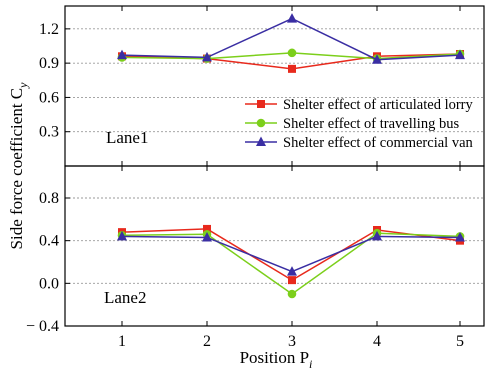 This screenshot has width=498, height=386. What do you see at coordinates (49, 29) in the screenshot?
I see `top-y-tick-label: 1.2` at bounding box center [49, 29].